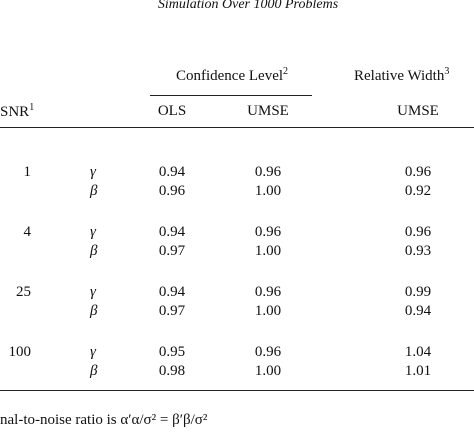 Image resolution: width=474 pixels, height=441 pixels. I want to click on table-cell: 0.95, so click(172, 352).